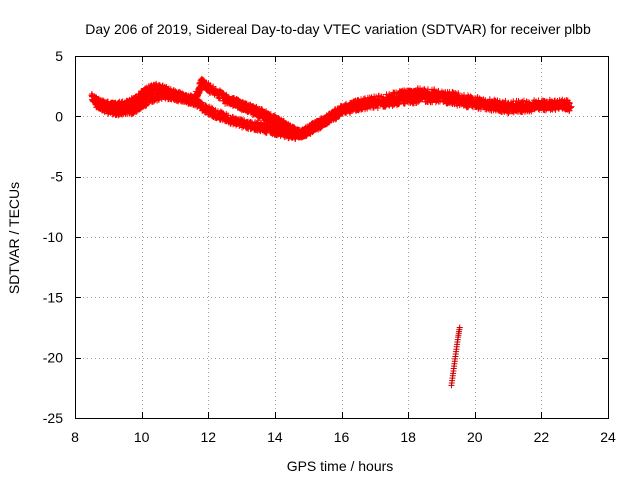 This screenshot has width=640, height=480. Describe the element at coordinates (75, 437) in the screenshot. I see `x-tick-label: 8` at that location.